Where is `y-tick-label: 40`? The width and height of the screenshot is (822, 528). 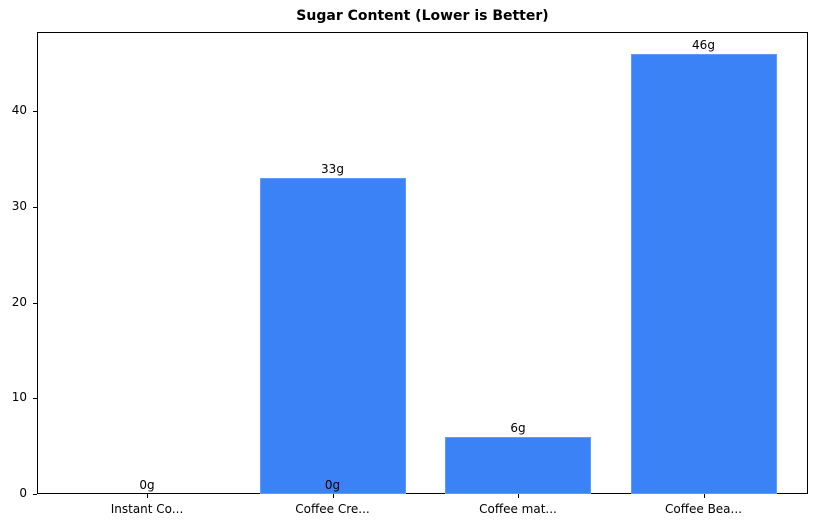
y-tick-label: 40 is located at coordinates (19, 110).